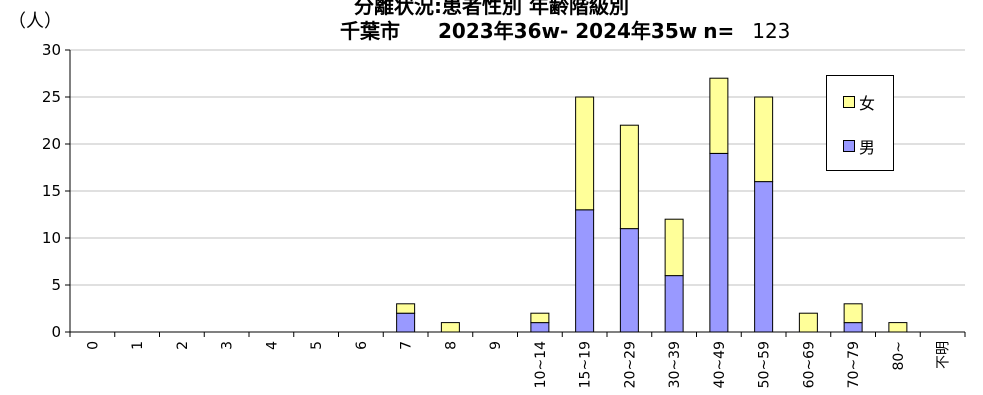  I want to click on city-label: 千葉市, so click(370, 31).